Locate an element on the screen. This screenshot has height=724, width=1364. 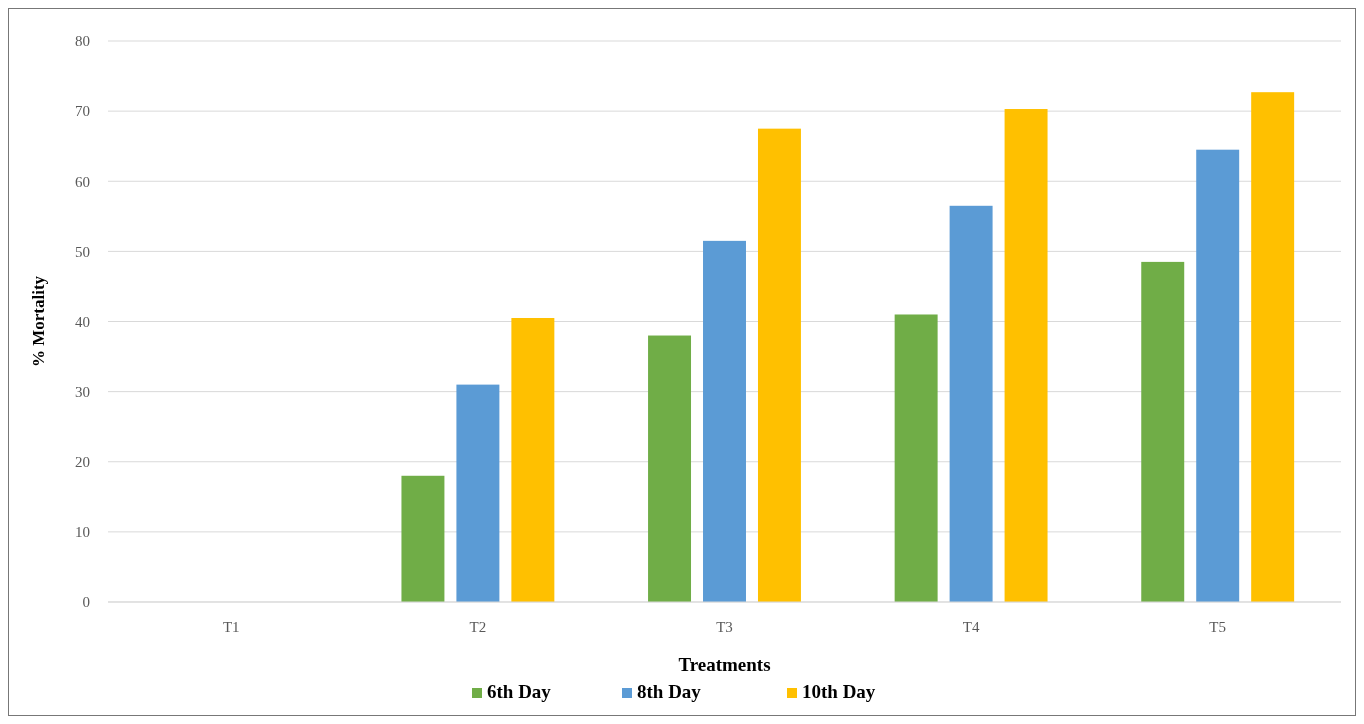
x-axis-title: Treatments is located at coordinates (724, 664).